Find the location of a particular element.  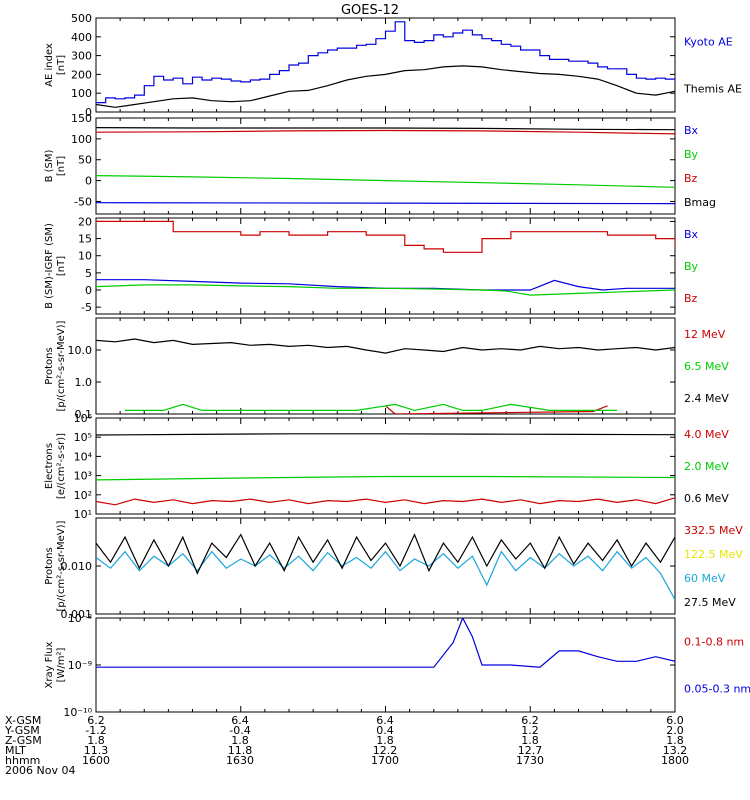

orbit-value: 2.0 is located at coordinates (675, 730).